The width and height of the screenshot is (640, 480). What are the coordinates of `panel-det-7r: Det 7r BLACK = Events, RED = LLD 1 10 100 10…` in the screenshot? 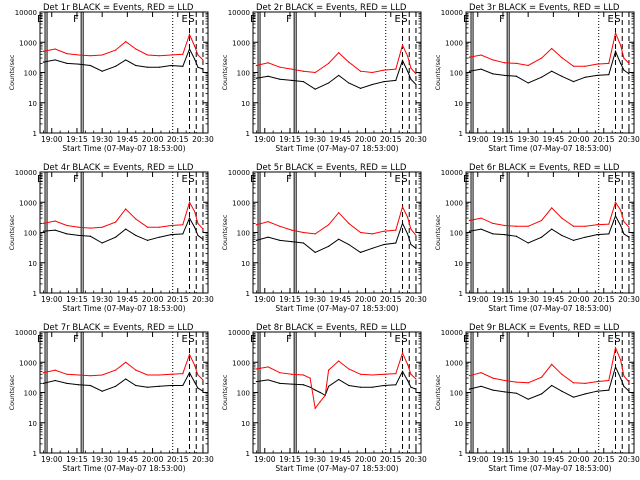 It's located at (111, 398).